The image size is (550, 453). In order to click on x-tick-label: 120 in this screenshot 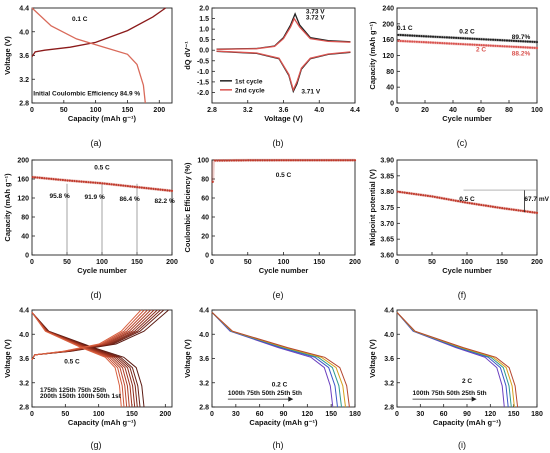, I will do `click(490, 414)`.